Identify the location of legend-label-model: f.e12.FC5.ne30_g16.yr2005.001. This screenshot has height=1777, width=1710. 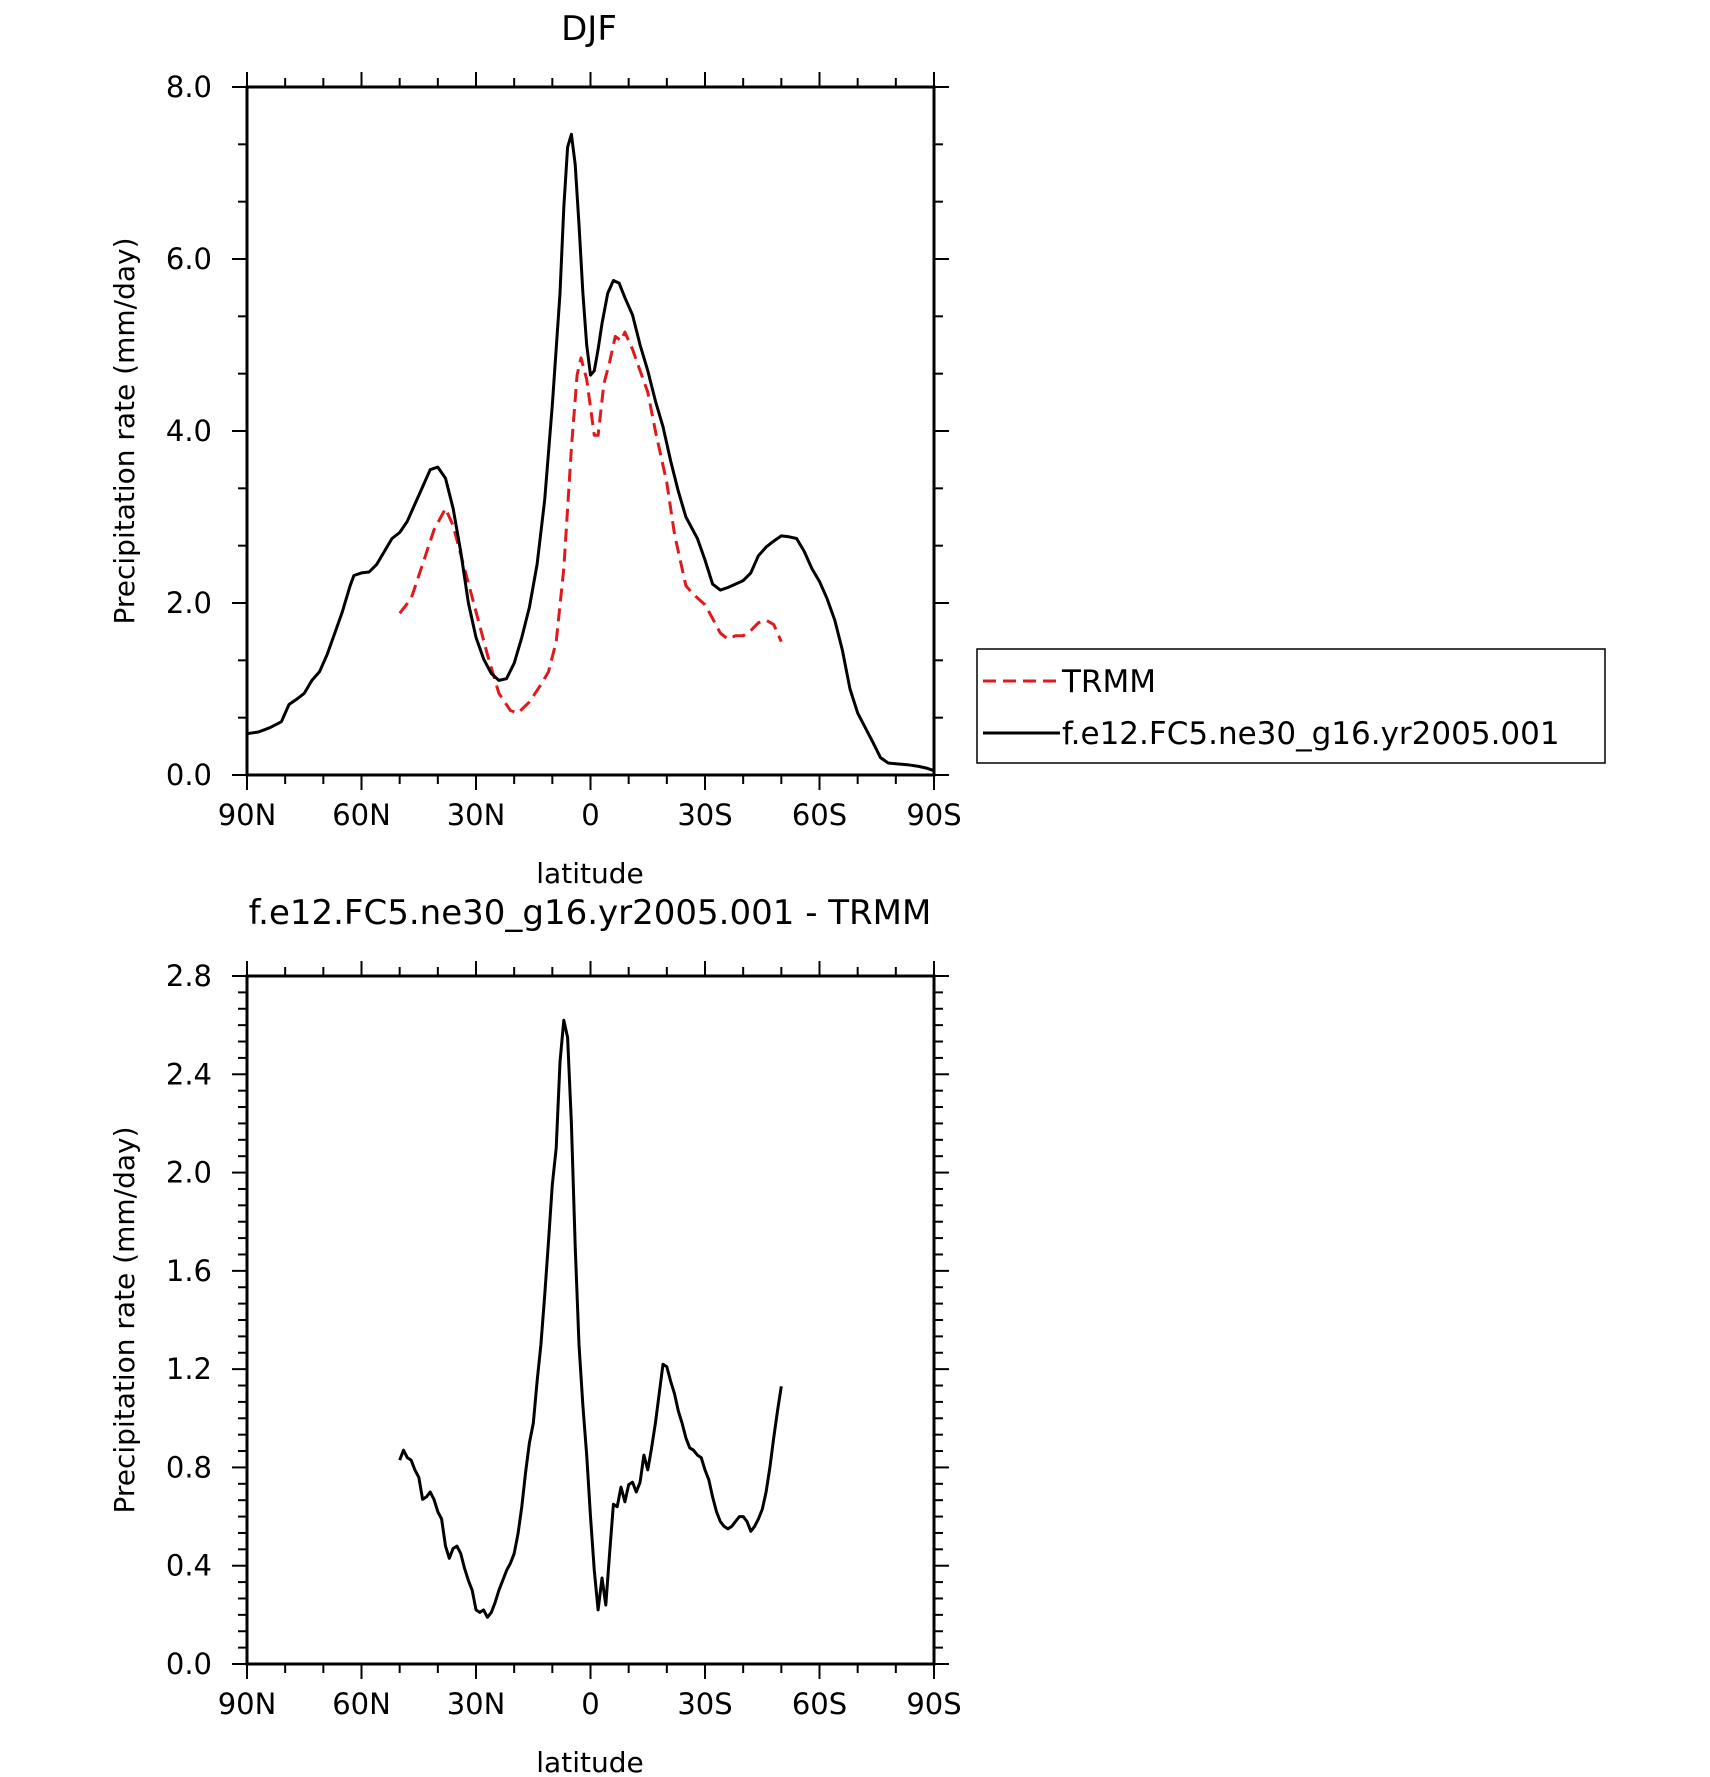
(1311, 734).